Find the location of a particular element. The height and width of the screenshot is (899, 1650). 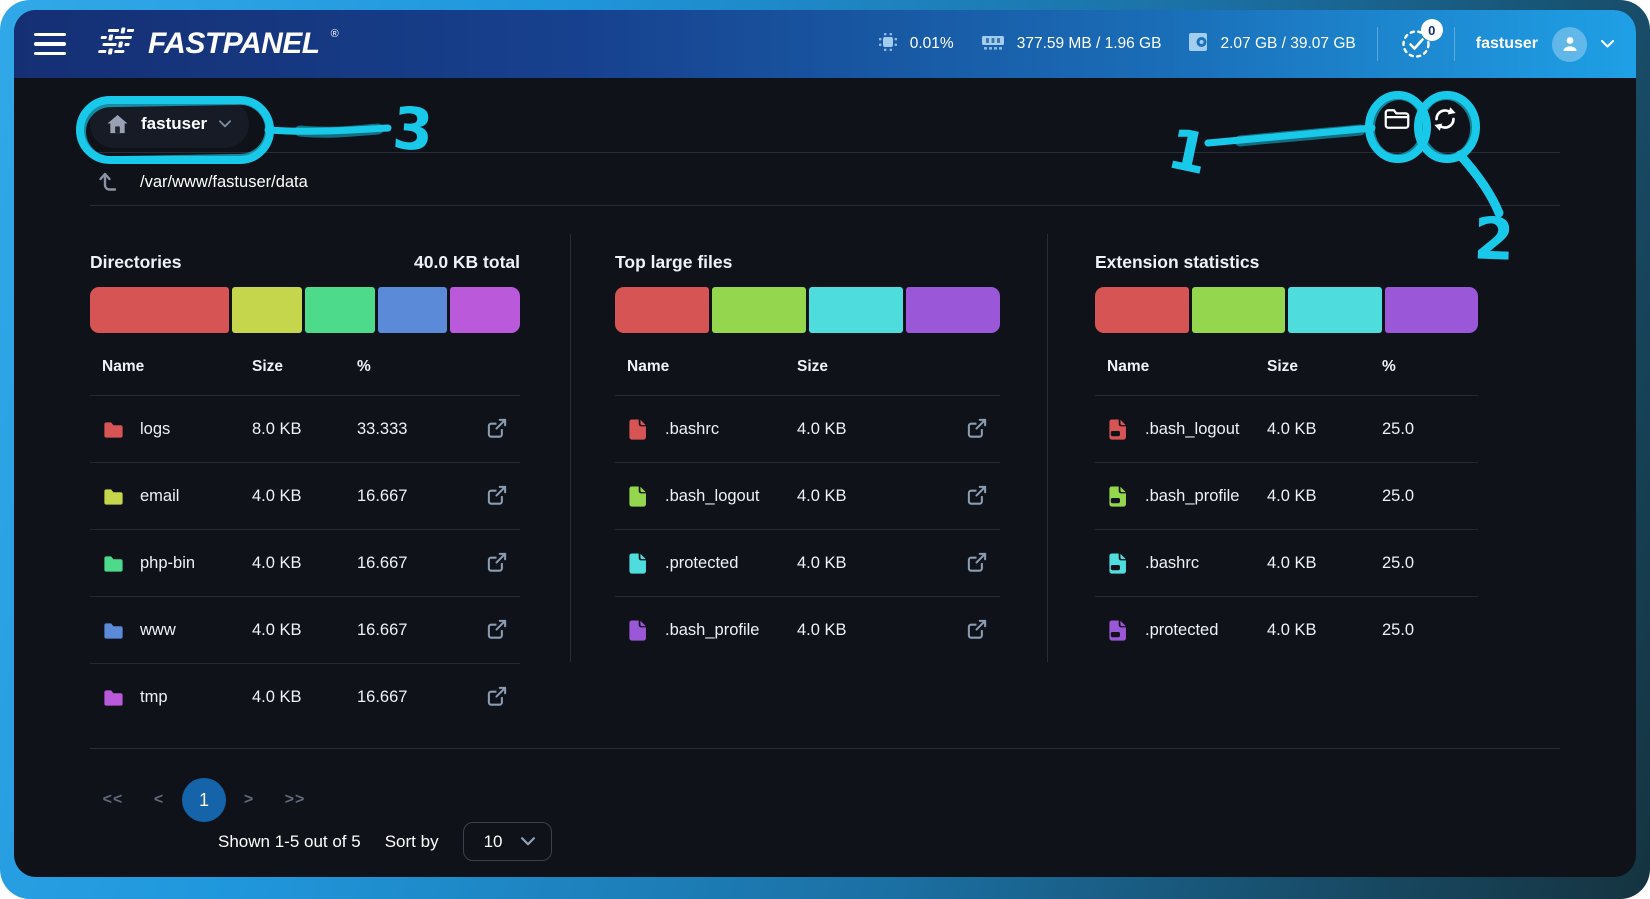

section-title: Extension statistics is located at coordinates (1177, 262).